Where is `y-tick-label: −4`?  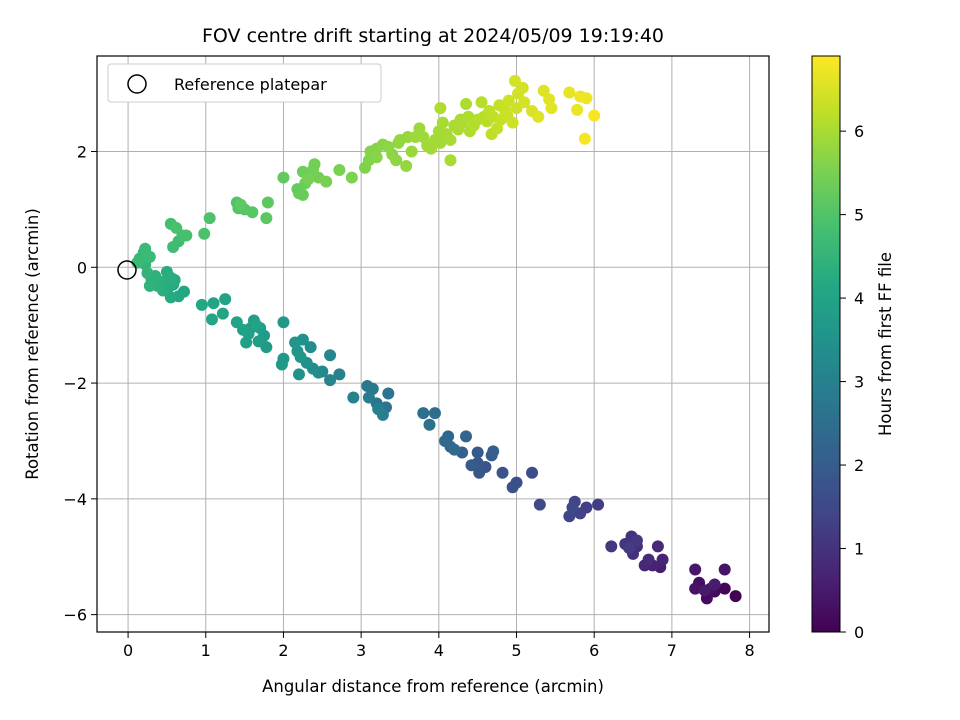 y-tick-label: −4 is located at coordinates (75, 499).